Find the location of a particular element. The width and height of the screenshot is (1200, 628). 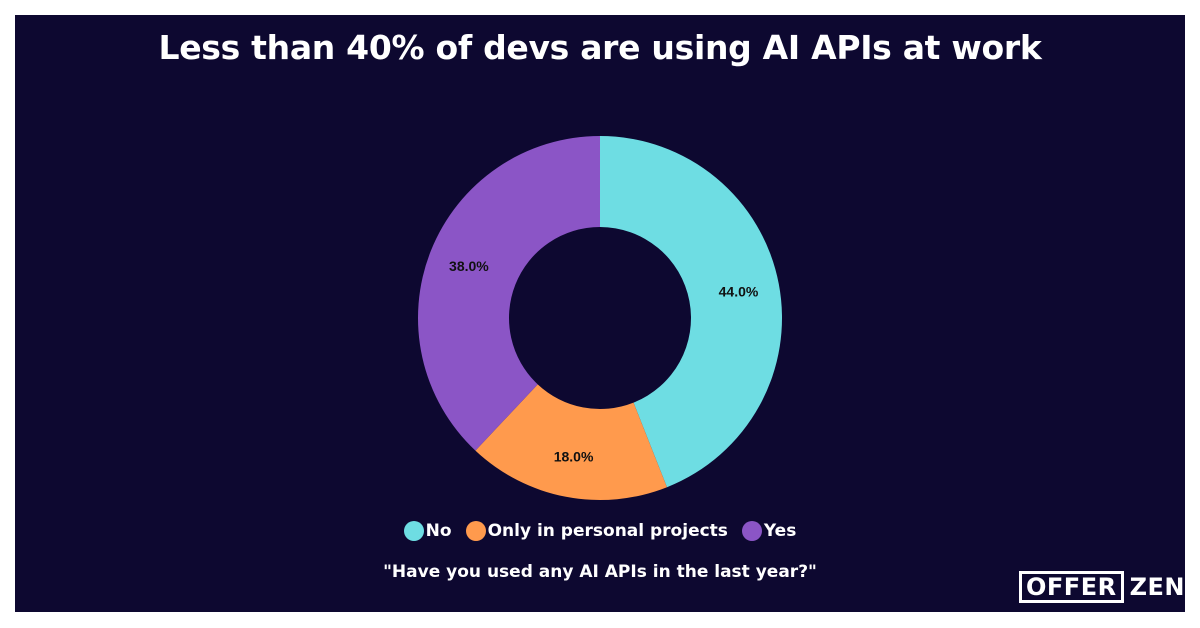

slice-no is located at coordinates (691, 312).